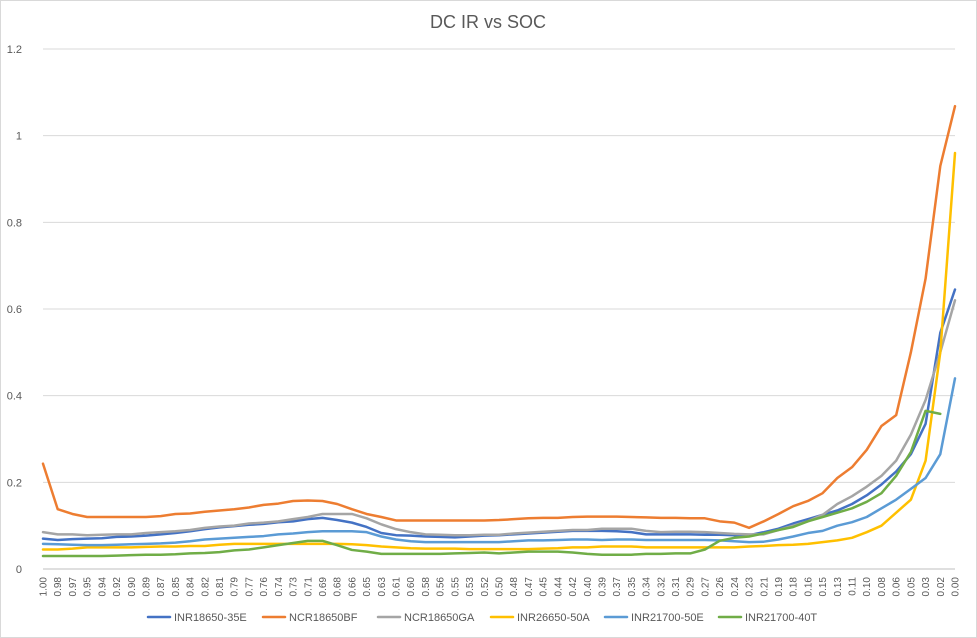 This screenshot has height=638, width=977. What do you see at coordinates (426, 587) in the screenshot?
I see `x-tick-label: 0.58` at bounding box center [426, 587].